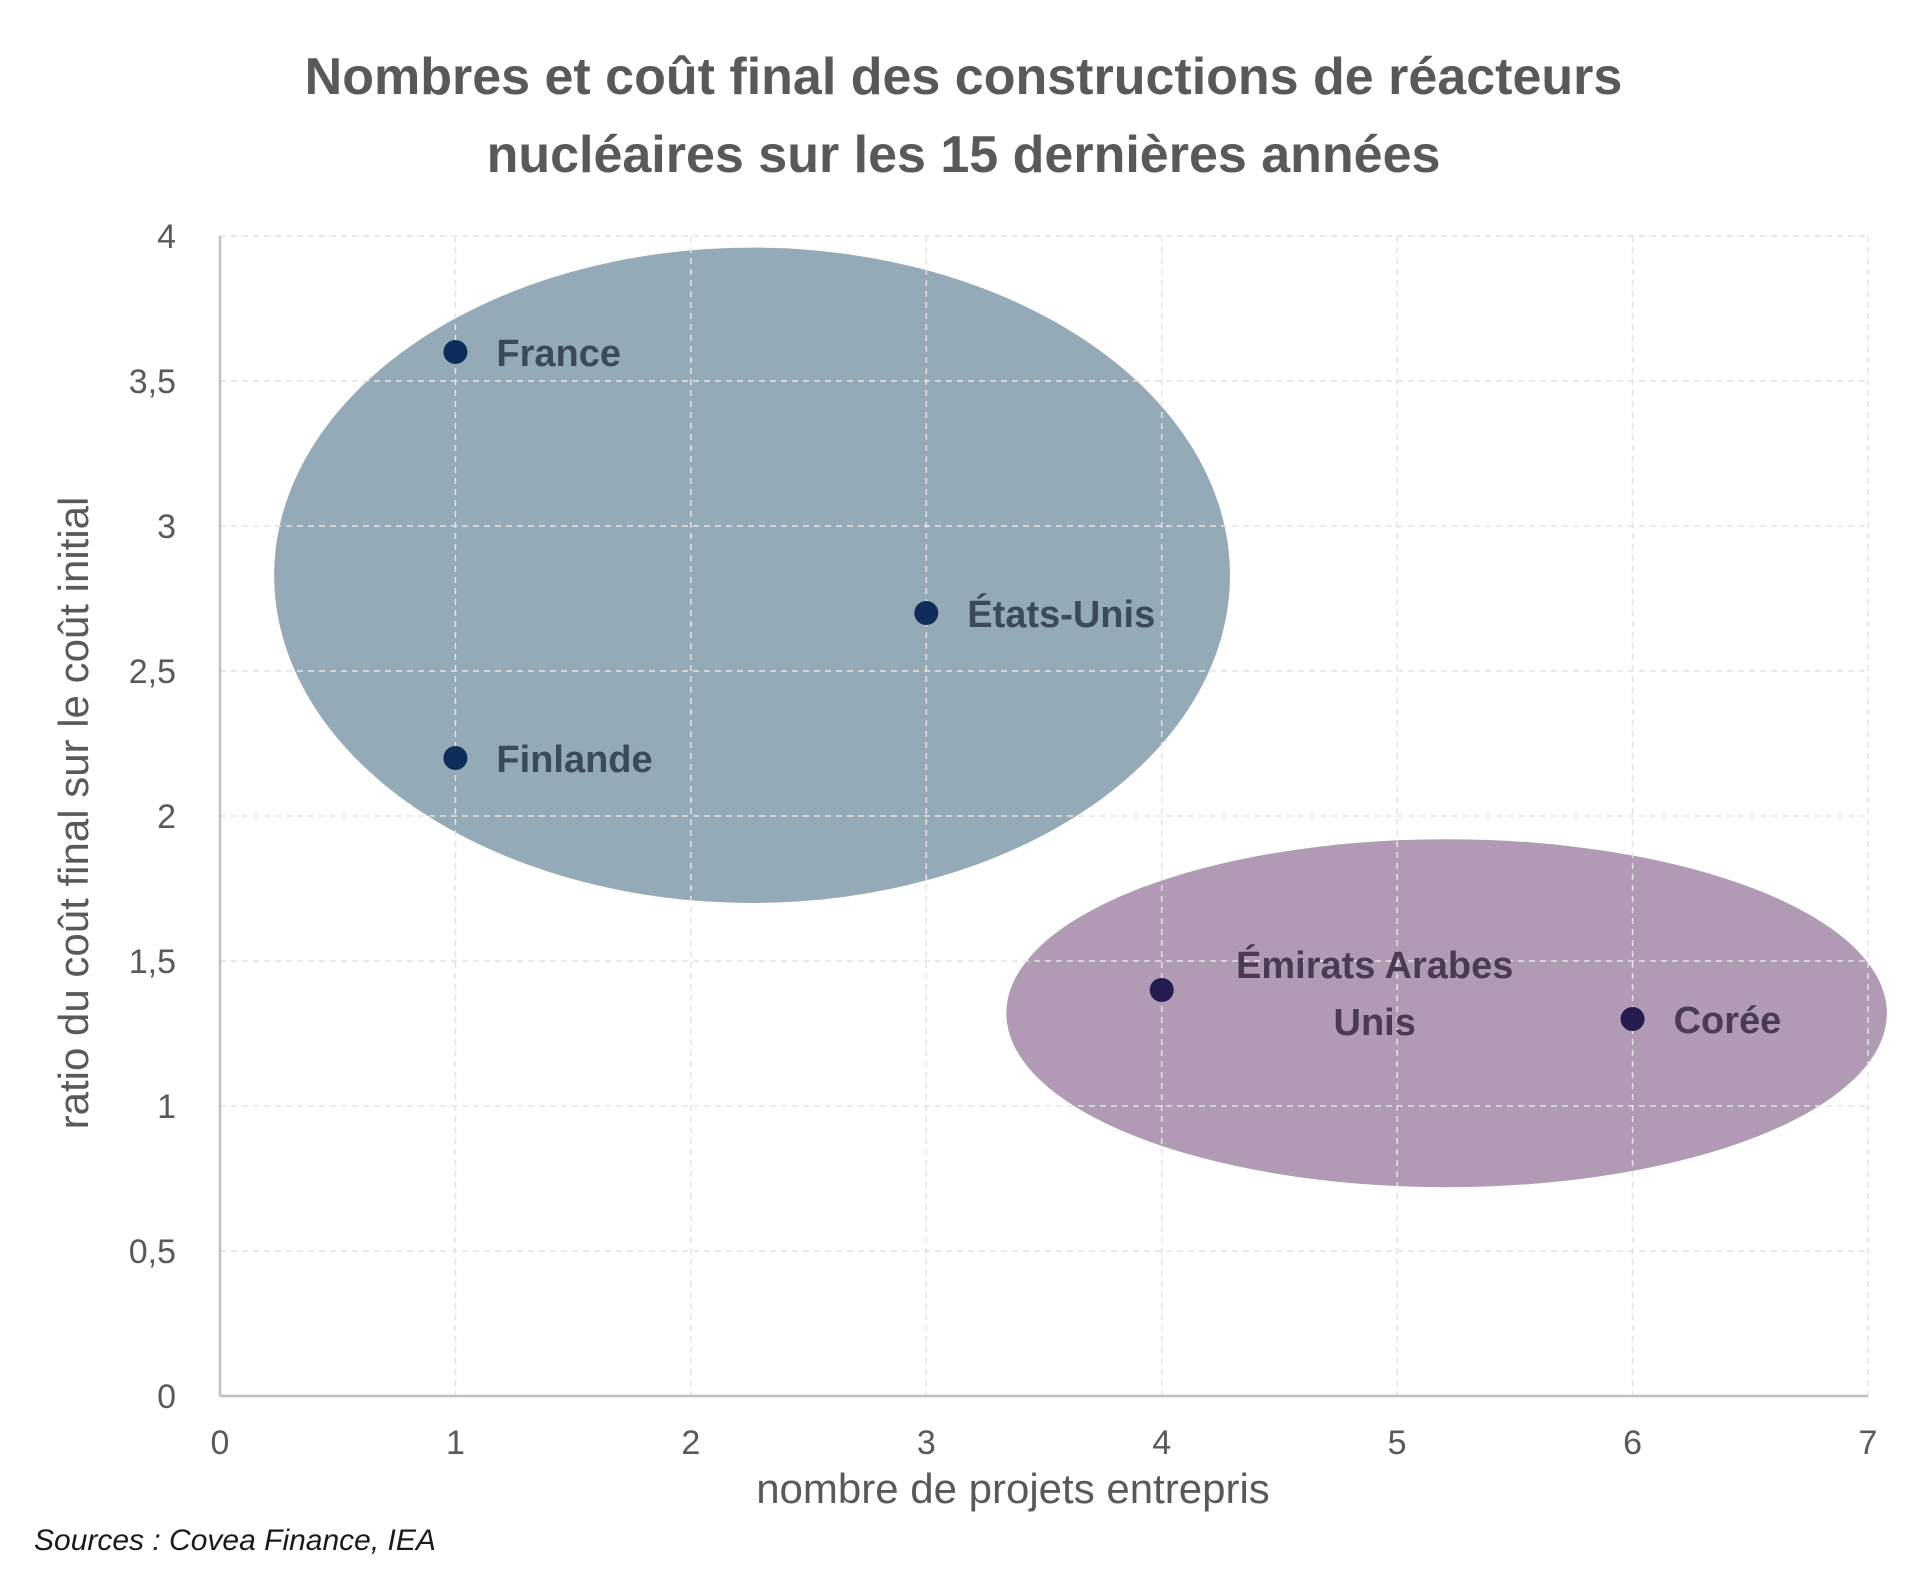 This screenshot has width=1927, height=1594. What do you see at coordinates (166, 1397) in the screenshot?
I see `y-tick-label: 0` at bounding box center [166, 1397].